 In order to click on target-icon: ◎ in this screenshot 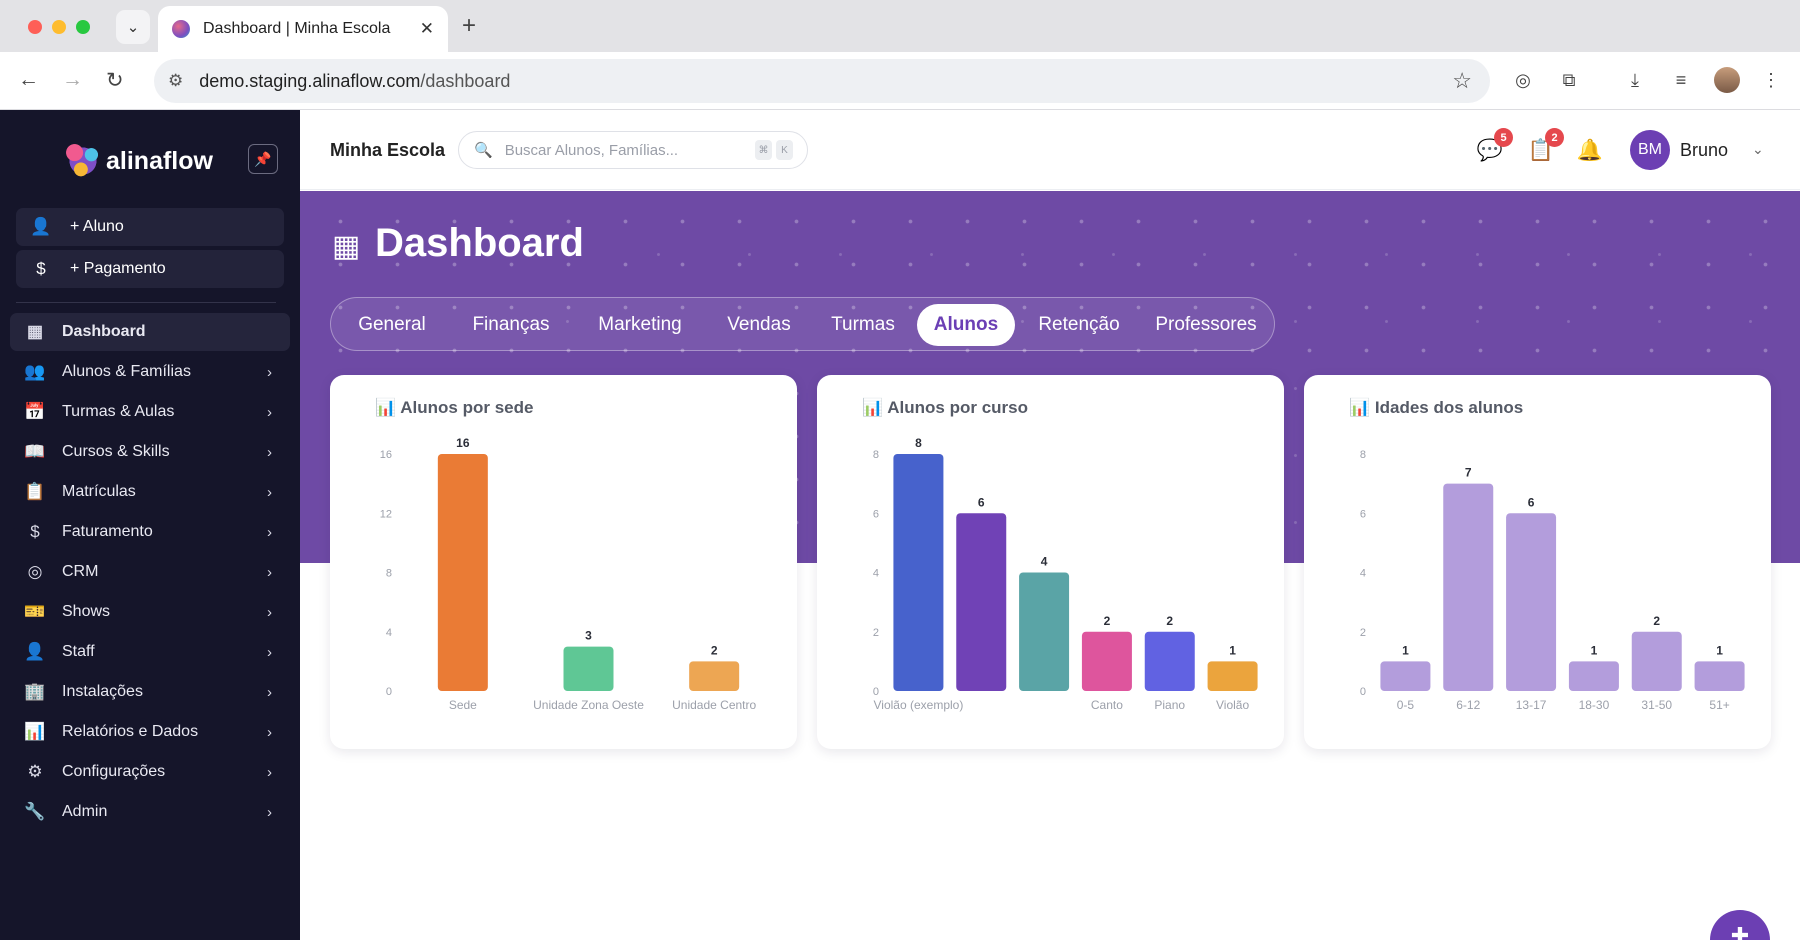, I will do `click(35, 571)`.